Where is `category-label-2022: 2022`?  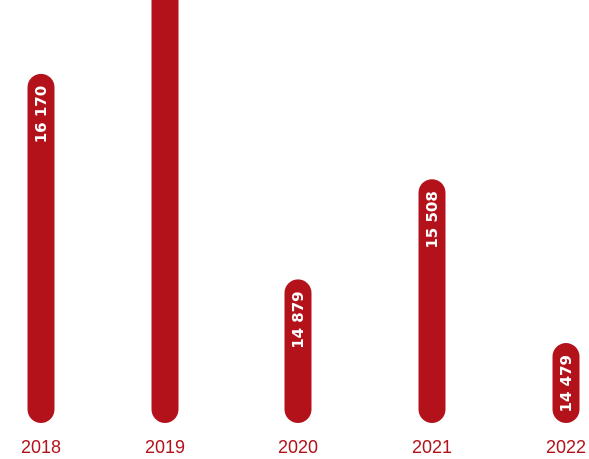 category-label-2022: 2022 is located at coordinates (566, 447).